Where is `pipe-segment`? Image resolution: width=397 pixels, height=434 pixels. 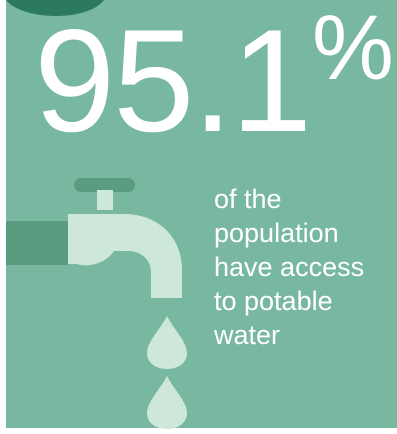
pipe-segment is located at coordinates (37, 243).